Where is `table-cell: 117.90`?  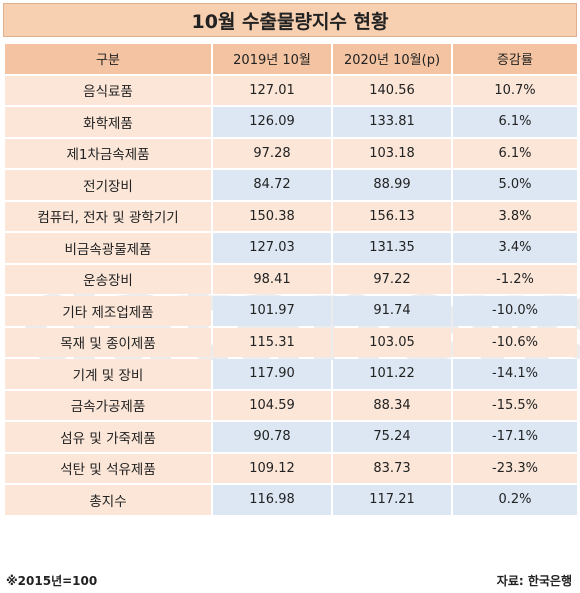 table-cell: 117.90 is located at coordinates (272, 374).